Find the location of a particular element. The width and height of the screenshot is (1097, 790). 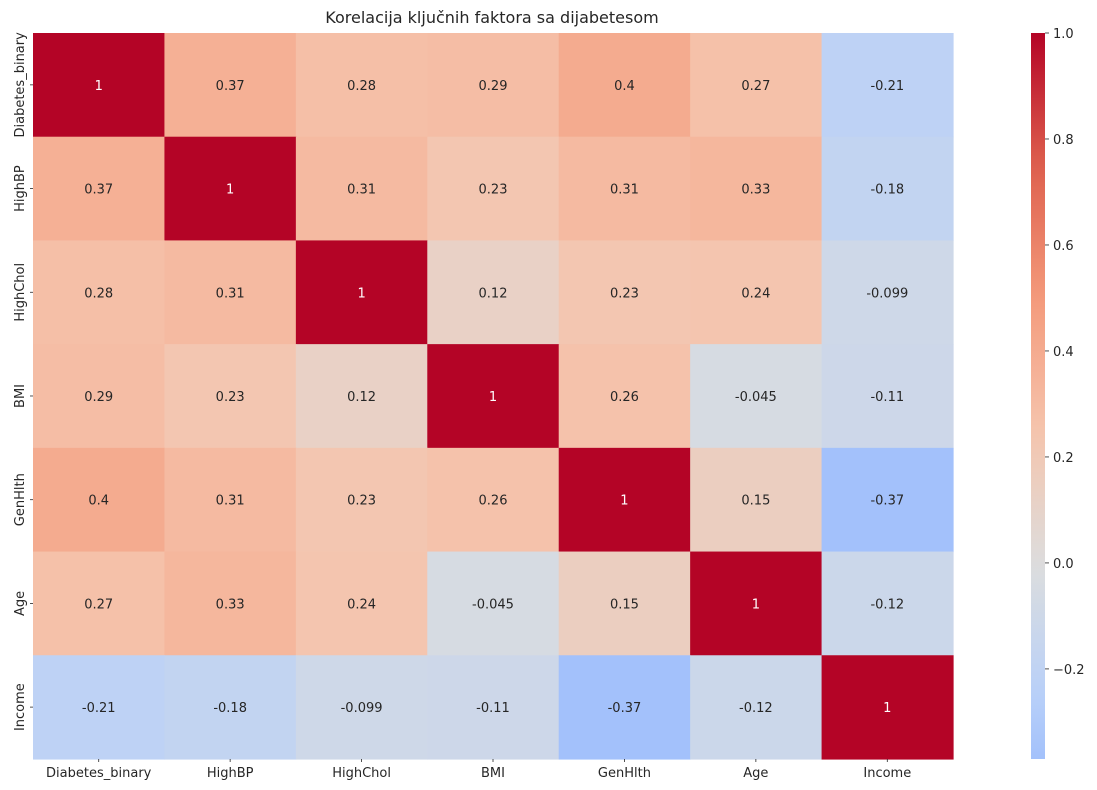

y-tick-label: Income is located at coordinates (20, 707).